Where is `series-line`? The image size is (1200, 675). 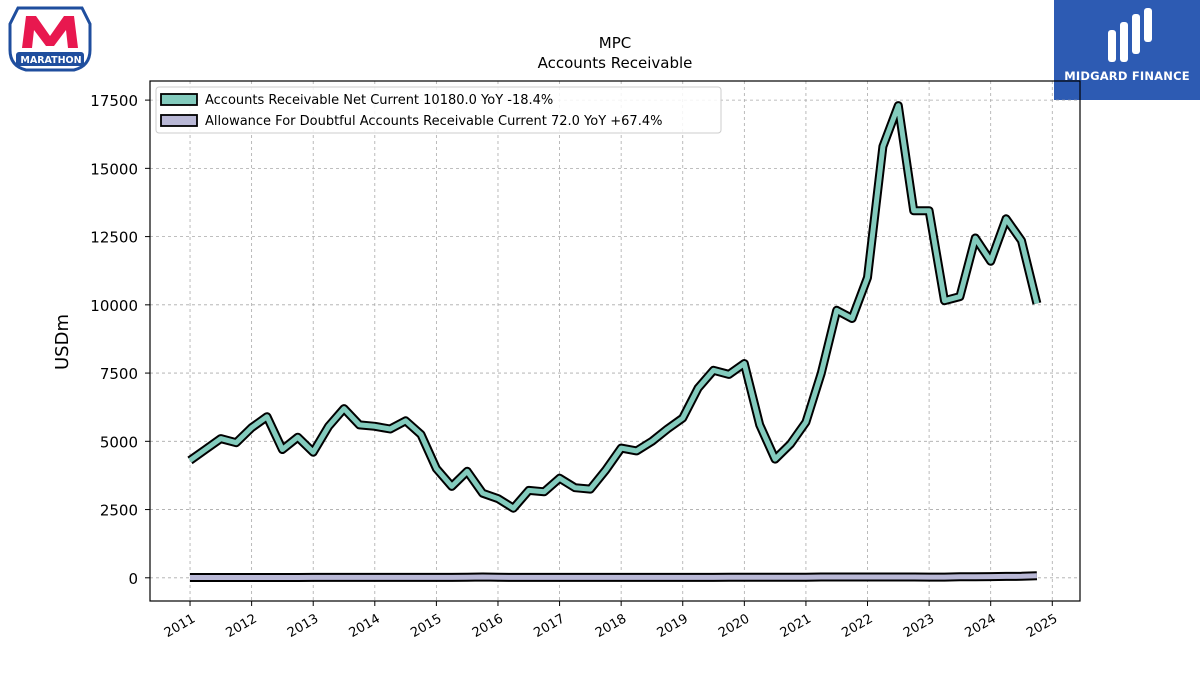
series-line is located at coordinates (613, 576).